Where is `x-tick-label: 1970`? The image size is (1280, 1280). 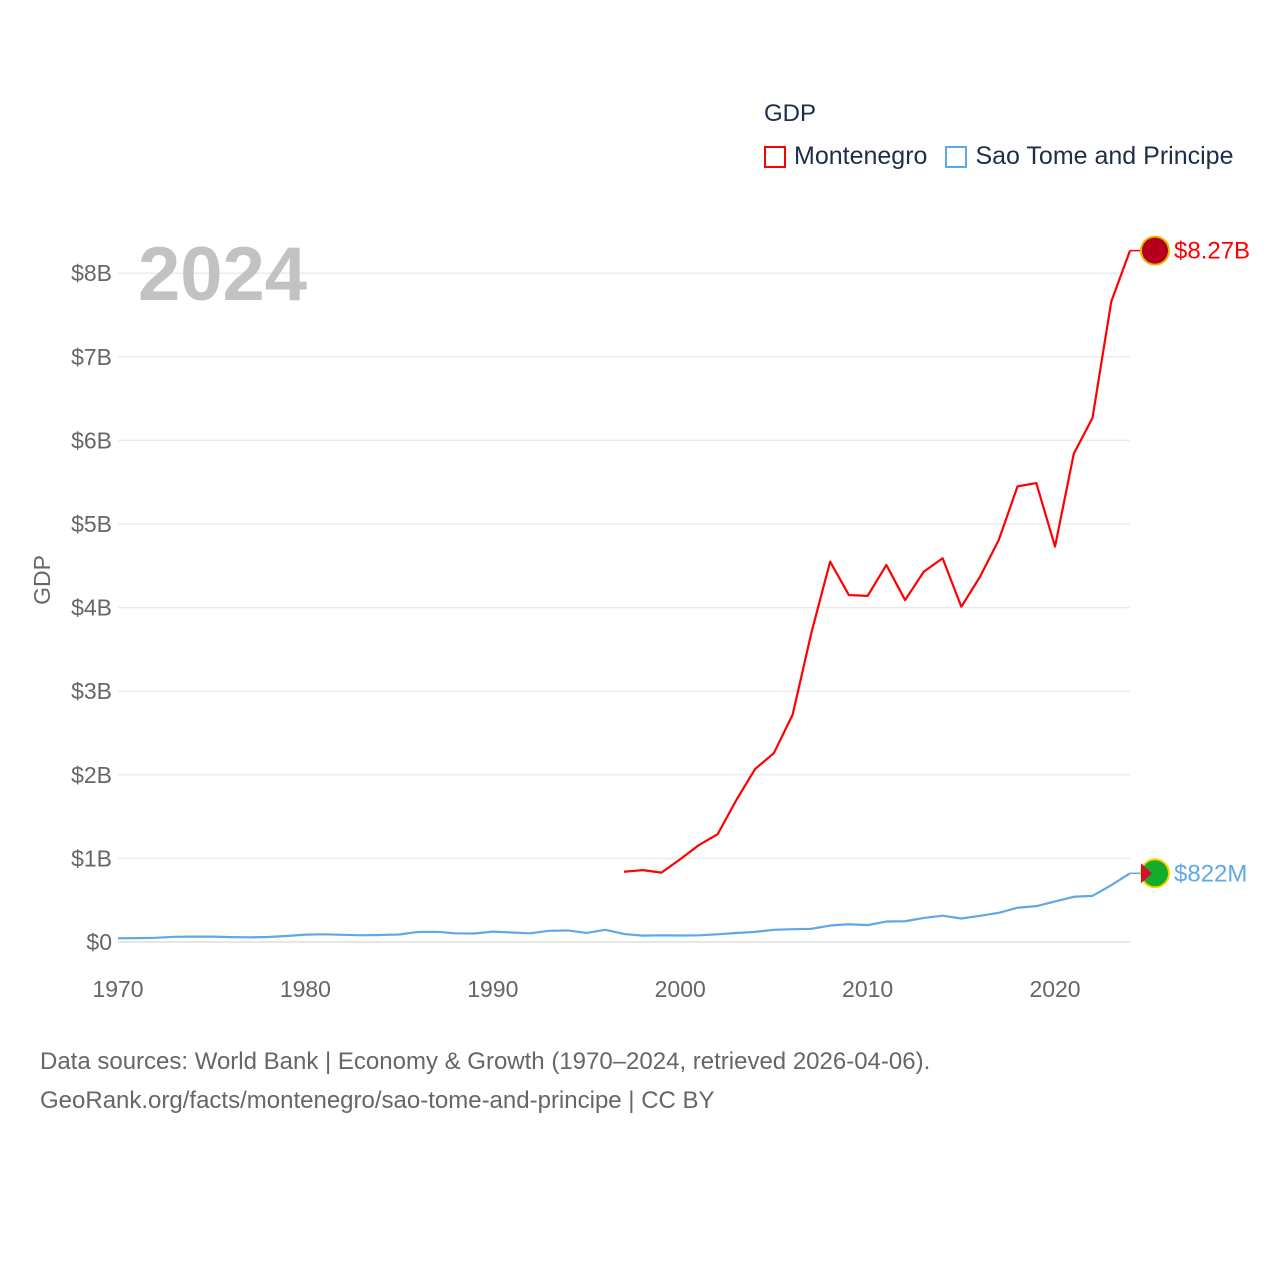
x-tick-label: 1970 is located at coordinates (117, 989).